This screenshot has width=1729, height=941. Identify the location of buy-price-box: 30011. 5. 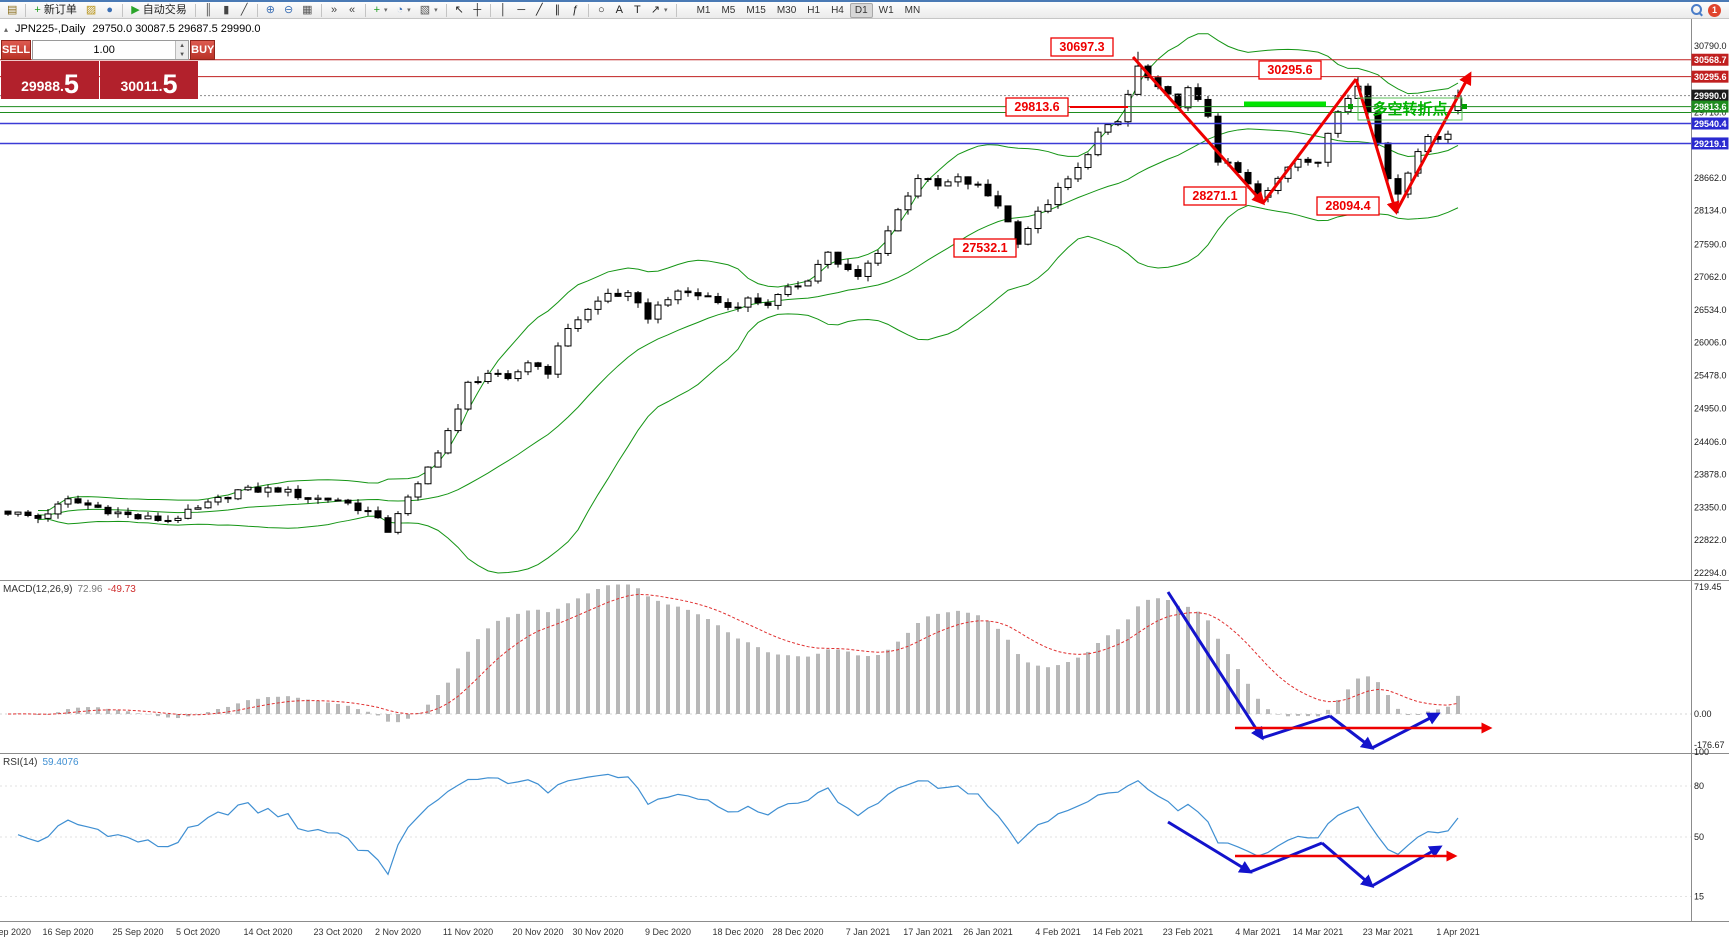
(149, 80).